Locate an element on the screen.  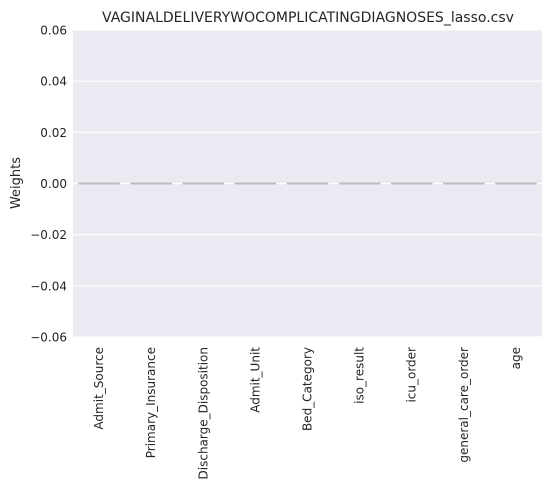
x-tick-label: Admit_Source is located at coordinates (99, 388).